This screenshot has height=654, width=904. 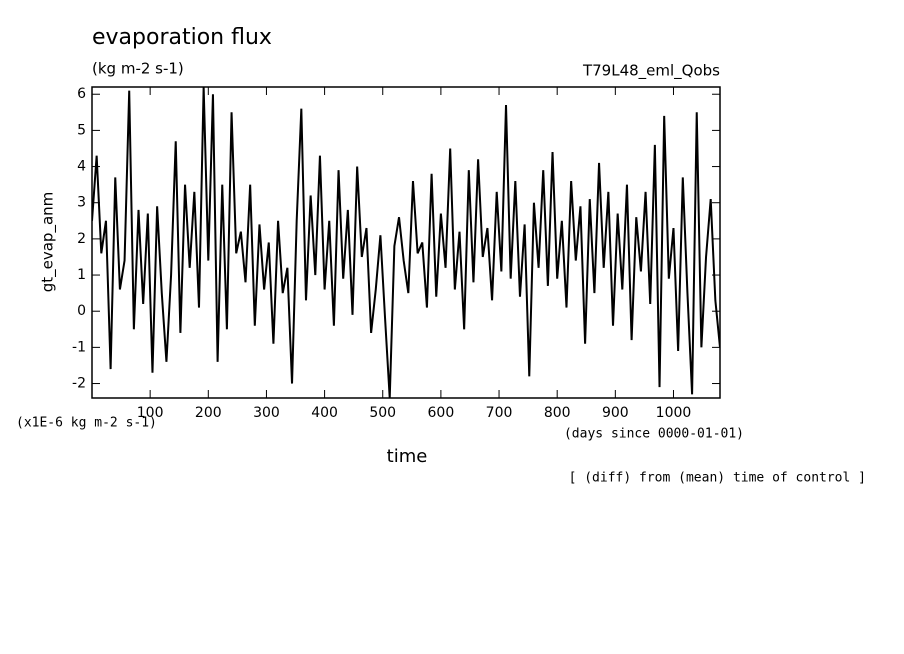 What do you see at coordinates (651, 71) in the screenshot?
I see `run-label: T79L48_eml_Qobs` at bounding box center [651, 71].